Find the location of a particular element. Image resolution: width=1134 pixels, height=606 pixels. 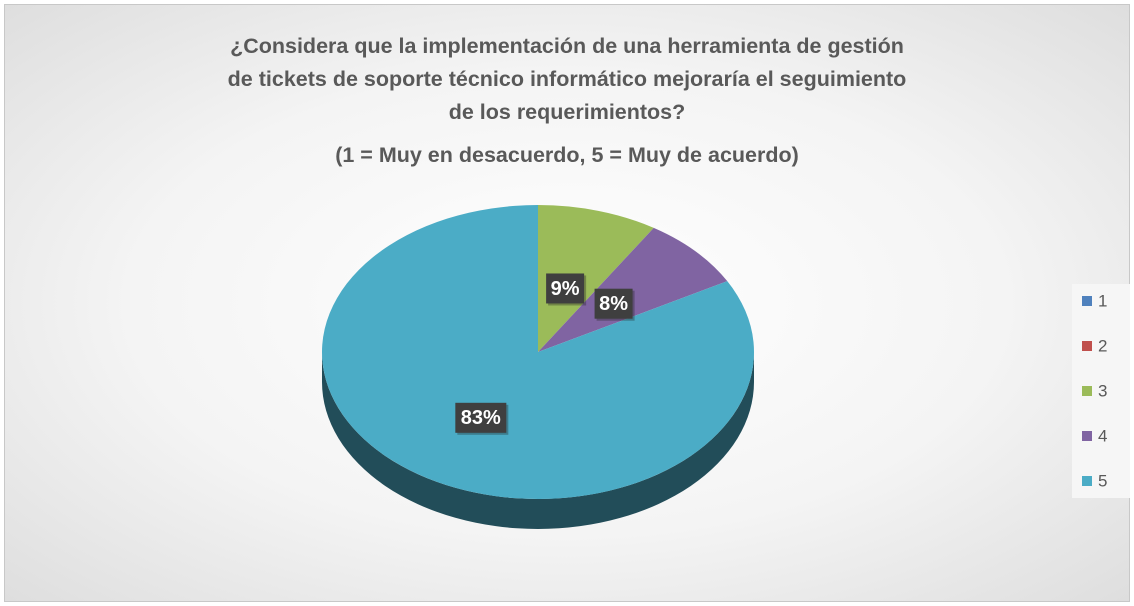

legend-label: 2 is located at coordinates (1102, 345).